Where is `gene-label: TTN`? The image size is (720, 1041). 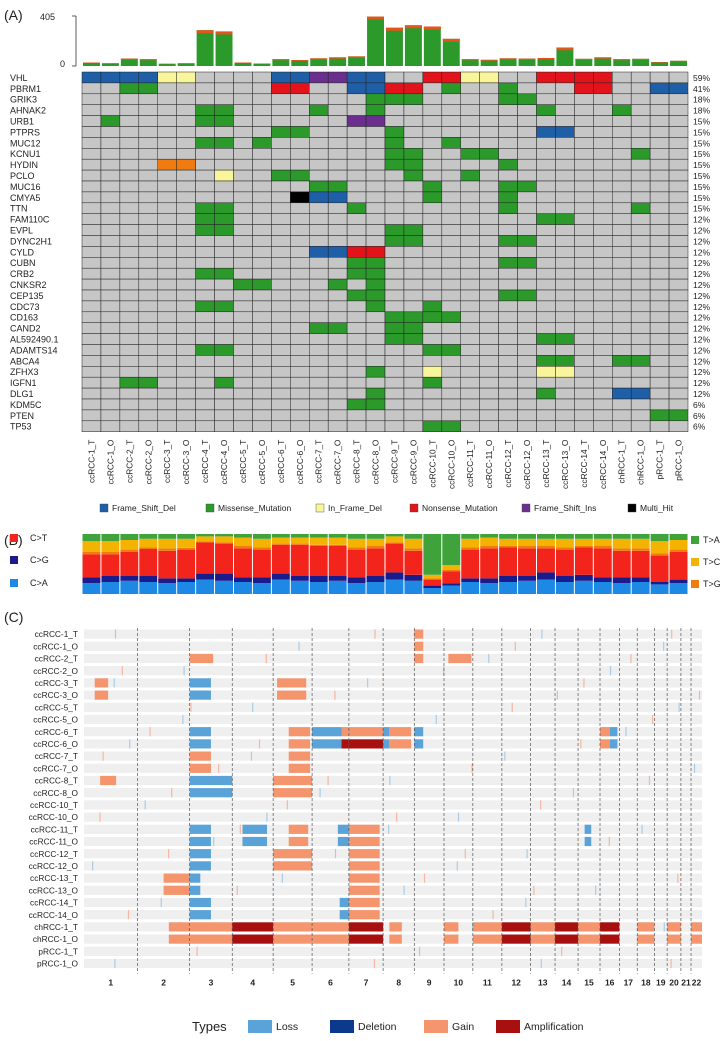
gene-label: TTN is located at coordinates (19, 209).